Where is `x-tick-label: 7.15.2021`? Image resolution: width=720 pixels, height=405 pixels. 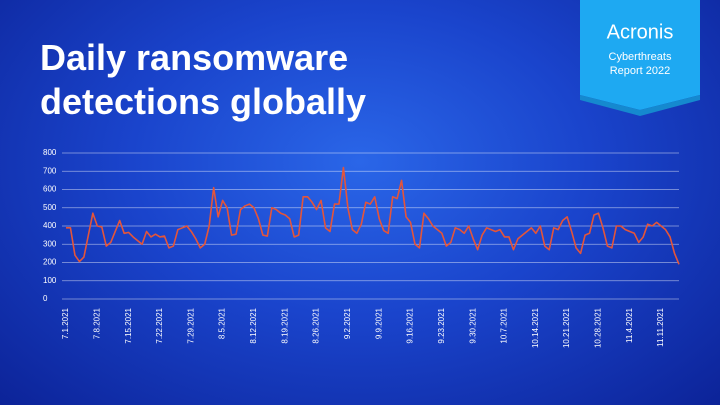 x-tick-label: 7.15.2021 is located at coordinates (128, 325).